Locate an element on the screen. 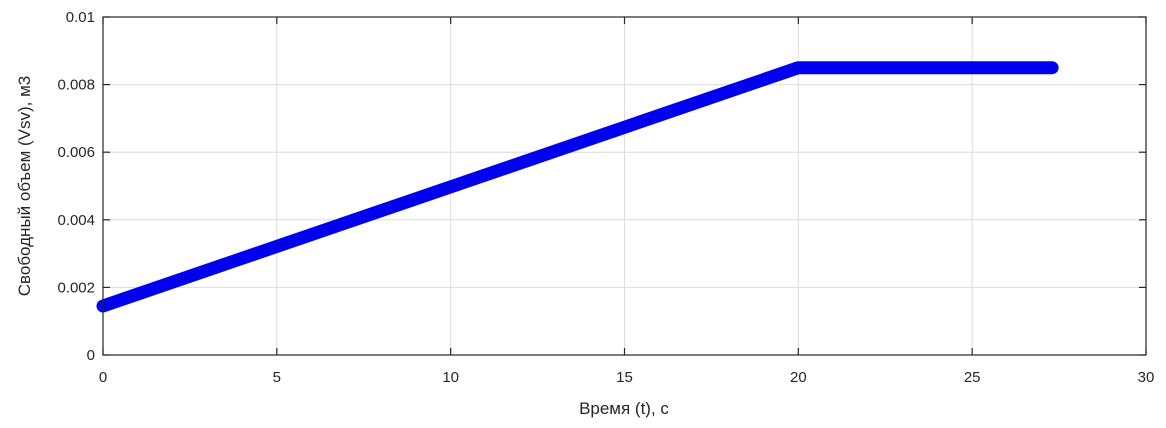 The height and width of the screenshot is (428, 1166). y-tick-label: 0.002 is located at coordinates (76, 287).